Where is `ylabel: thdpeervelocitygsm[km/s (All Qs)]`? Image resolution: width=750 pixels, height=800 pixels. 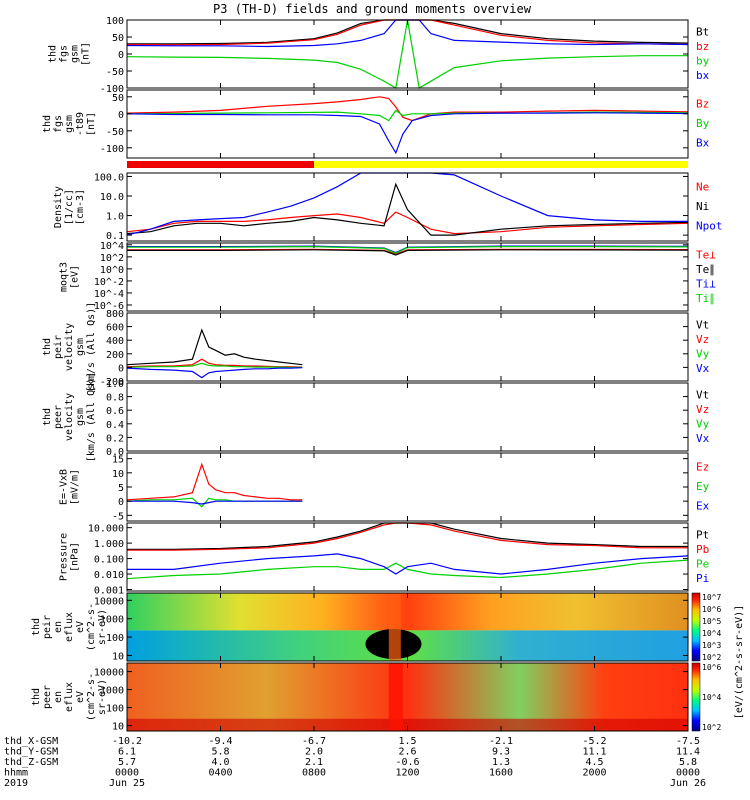
ylabel: thdpeervelocitygsm[km/s (All Qs)] is located at coordinates (69, 417).